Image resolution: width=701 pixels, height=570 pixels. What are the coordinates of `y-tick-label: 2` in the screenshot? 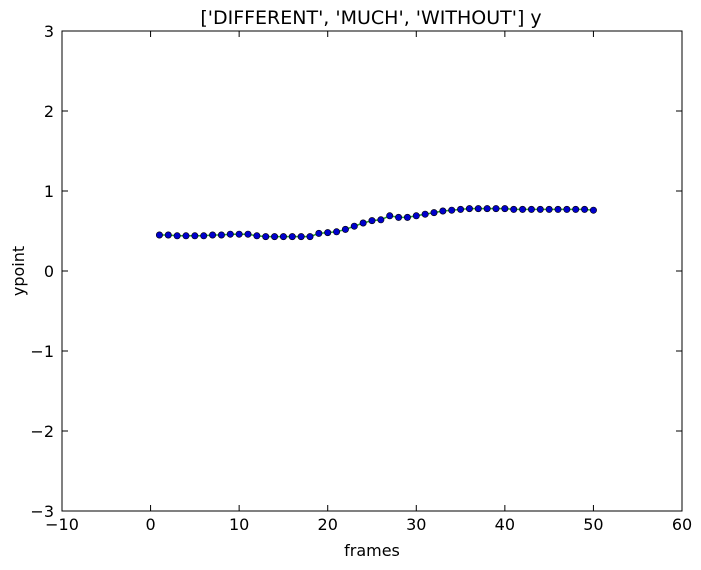 It's located at (49, 111).